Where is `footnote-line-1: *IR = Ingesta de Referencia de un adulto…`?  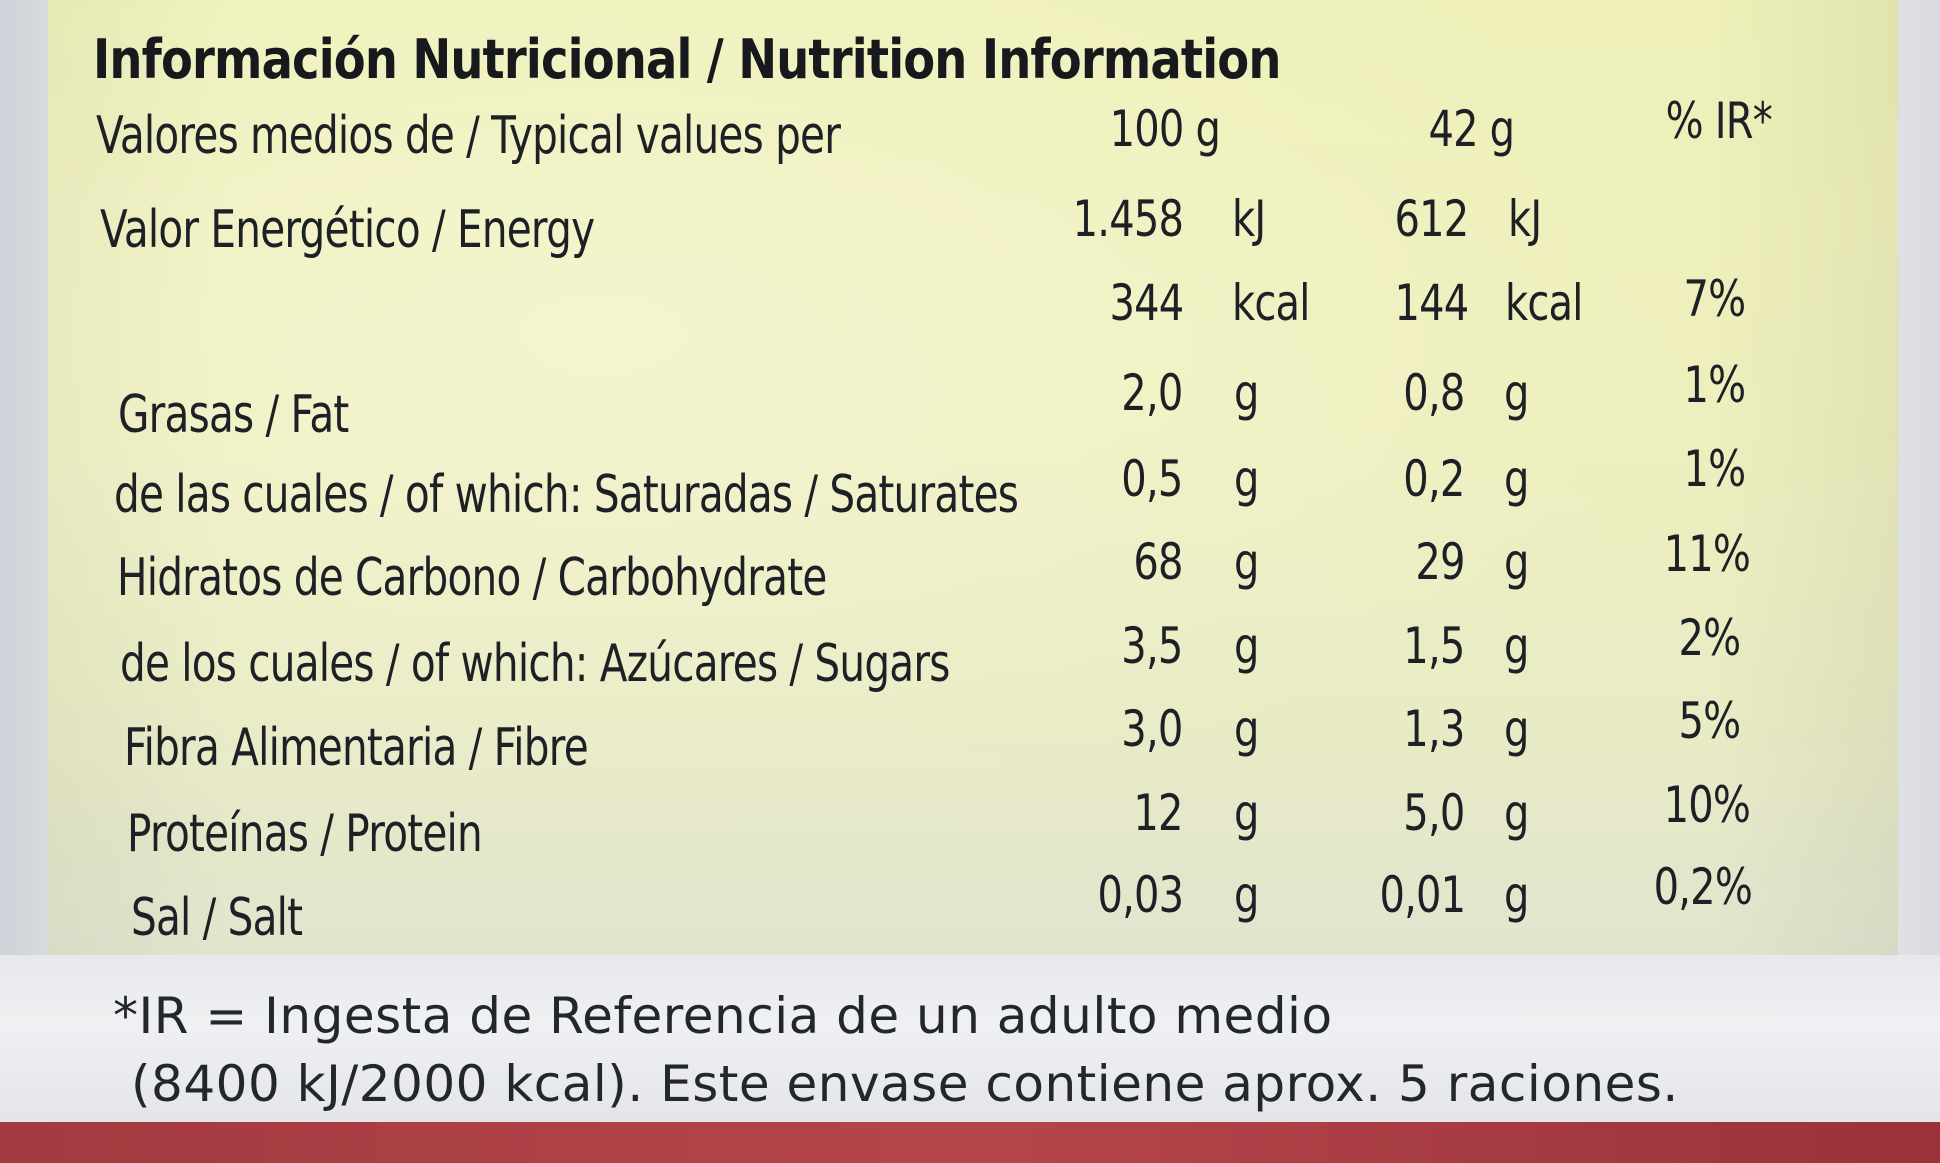 footnote-line-1: *IR = Ingesta de Referencia de un adulto… is located at coordinates (723, 1016).